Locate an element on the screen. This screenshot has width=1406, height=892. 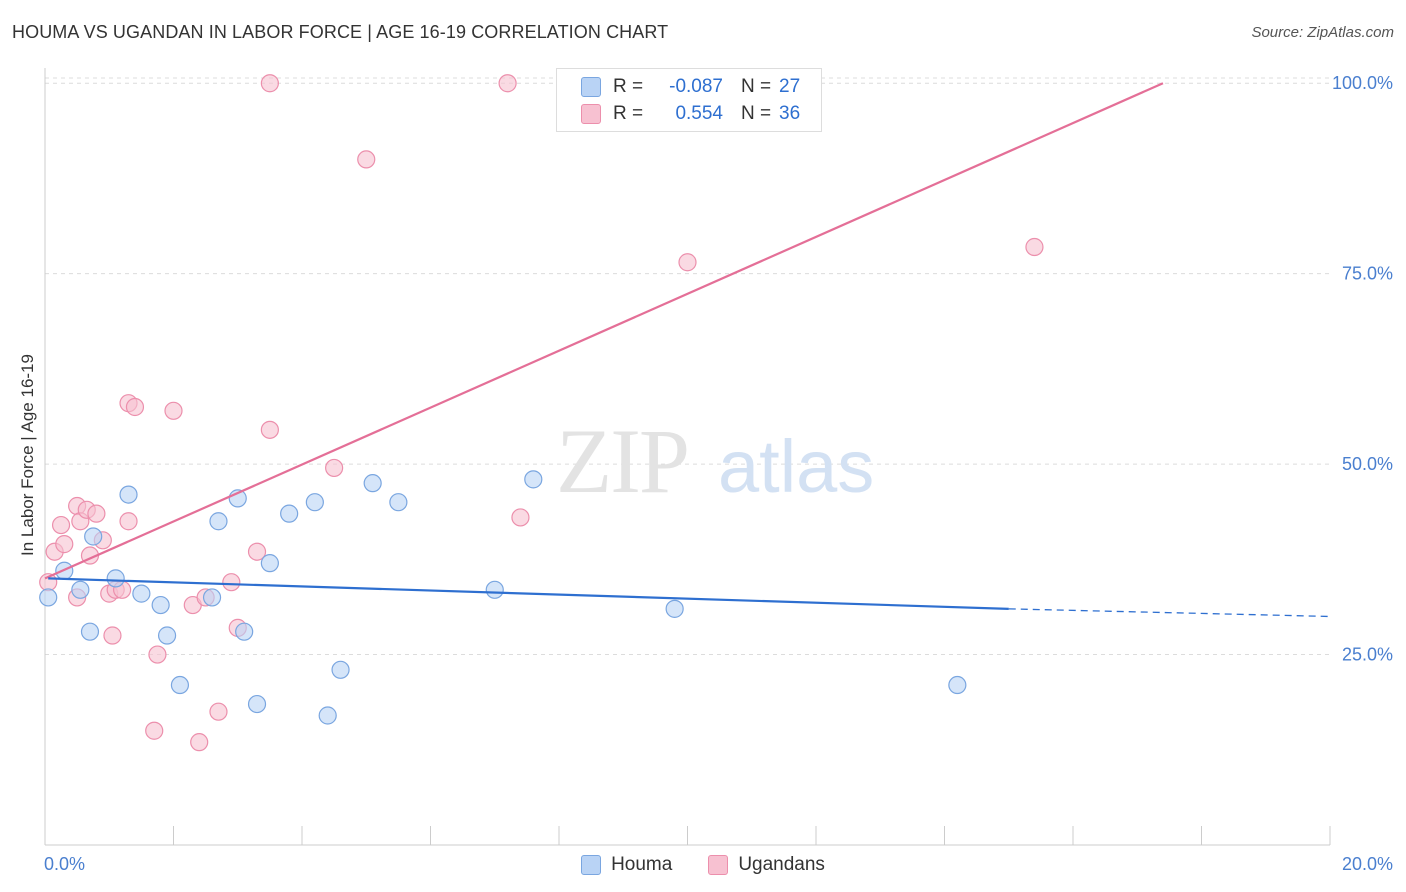
watermark-zip: ZIP is located at coordinates (622, 461).